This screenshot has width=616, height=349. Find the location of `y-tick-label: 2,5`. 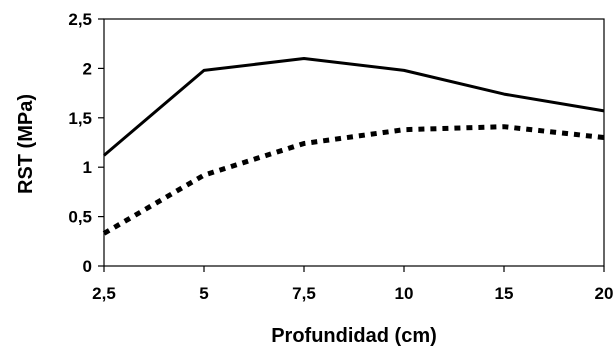

y-tick-label: 2,5 is located at coordinates (80, 19).